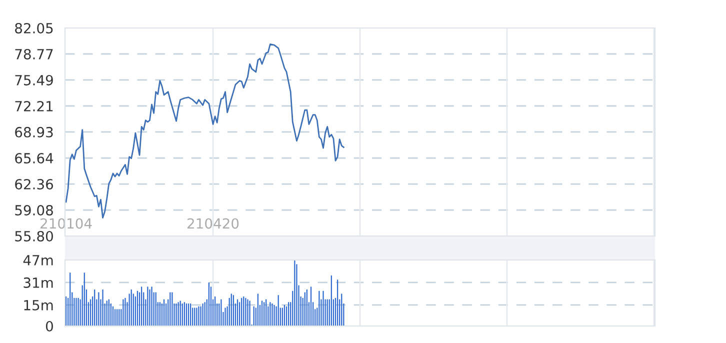 The height and width of the screenshot is (343, 726). I want to click on y-tick-label: 72.21, so click(34, 106).